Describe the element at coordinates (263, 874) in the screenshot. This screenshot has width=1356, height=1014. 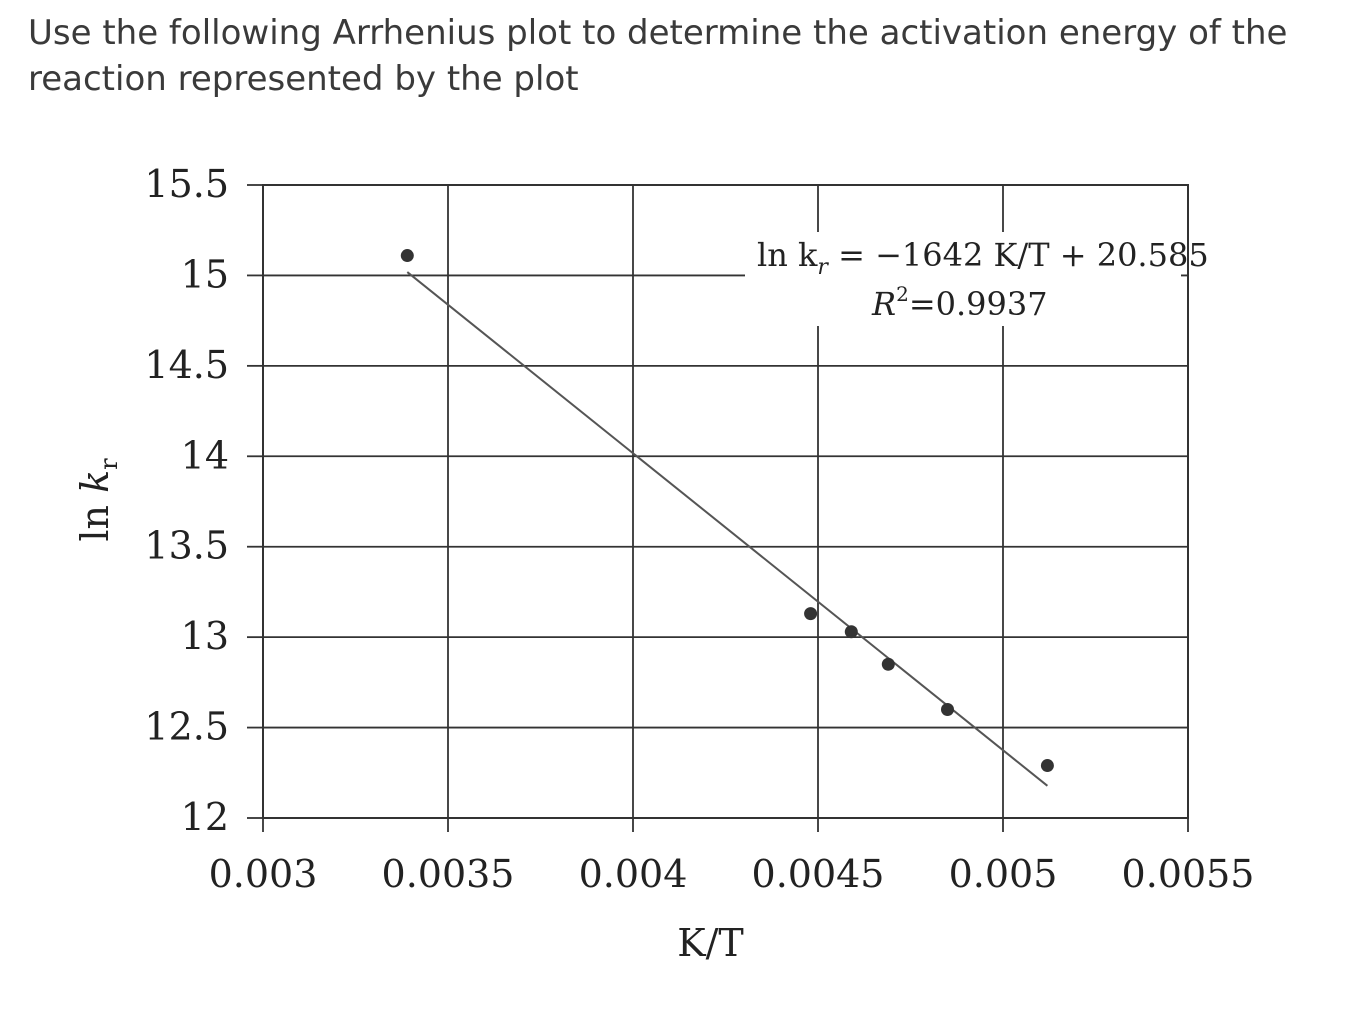
I see `x-tick-label: 0.003` at that location.